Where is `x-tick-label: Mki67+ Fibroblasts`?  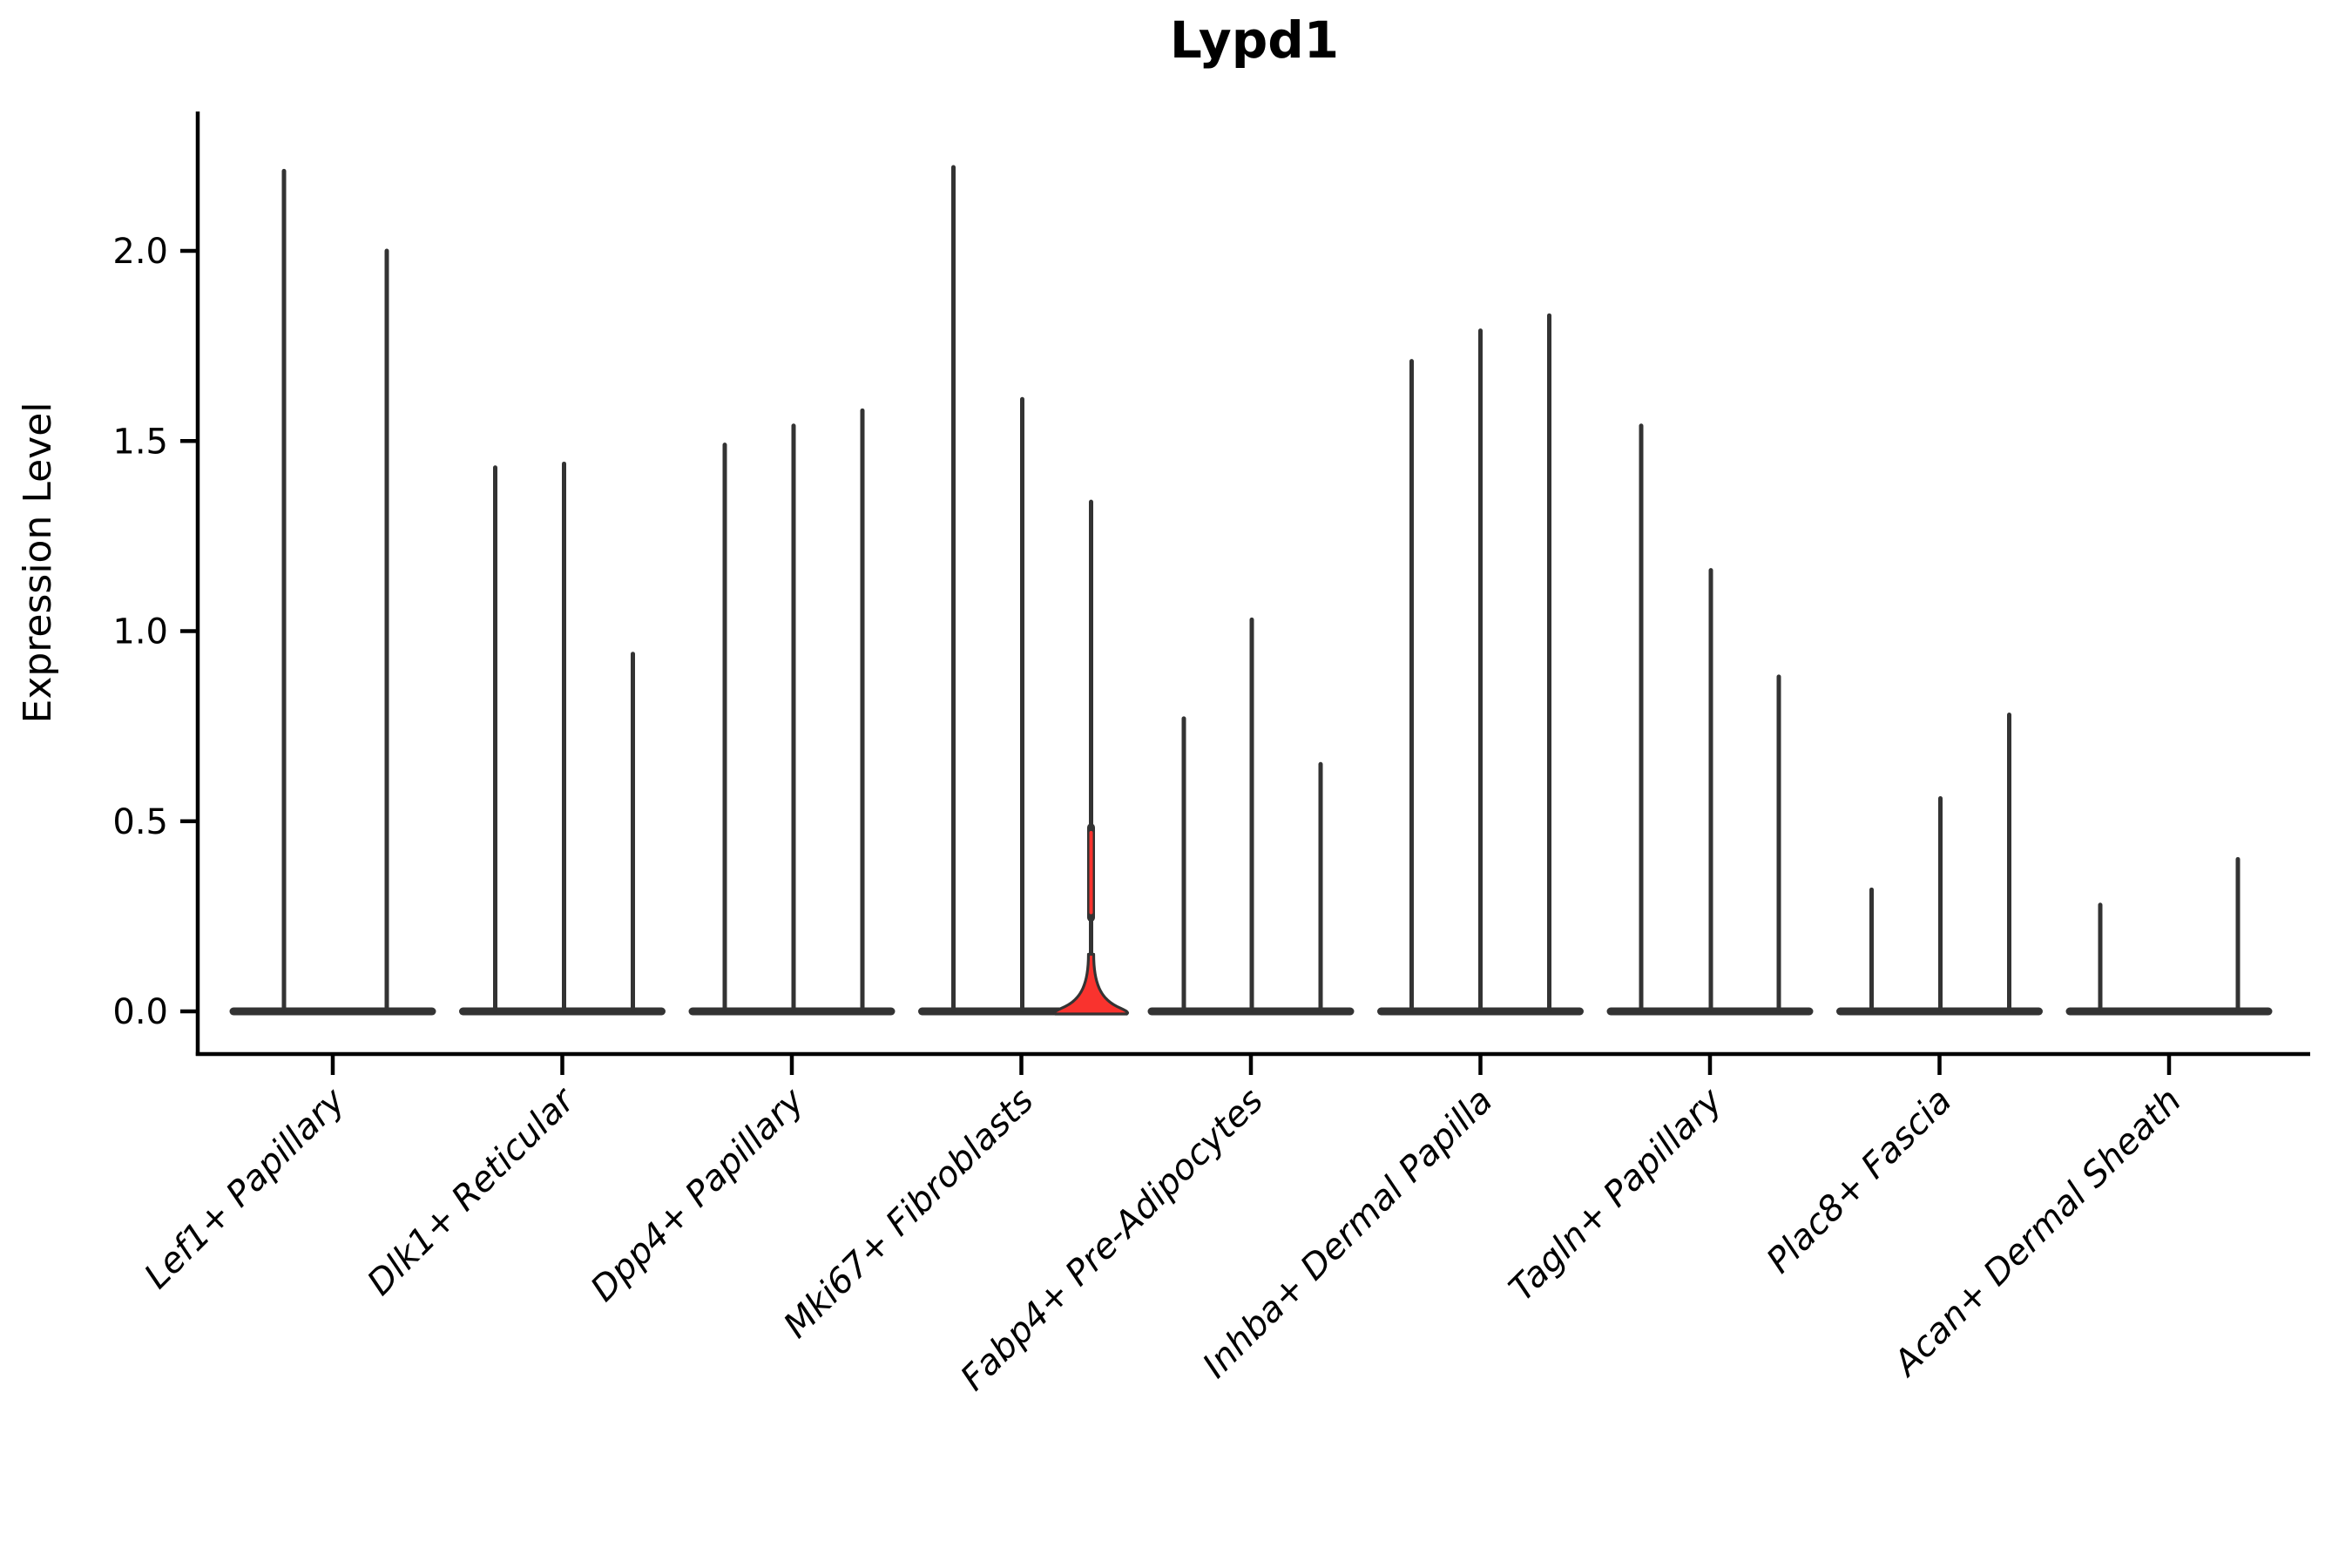
x-tick-label: Mki67+ Fibroblasts is located at coordinates (909, 1214).